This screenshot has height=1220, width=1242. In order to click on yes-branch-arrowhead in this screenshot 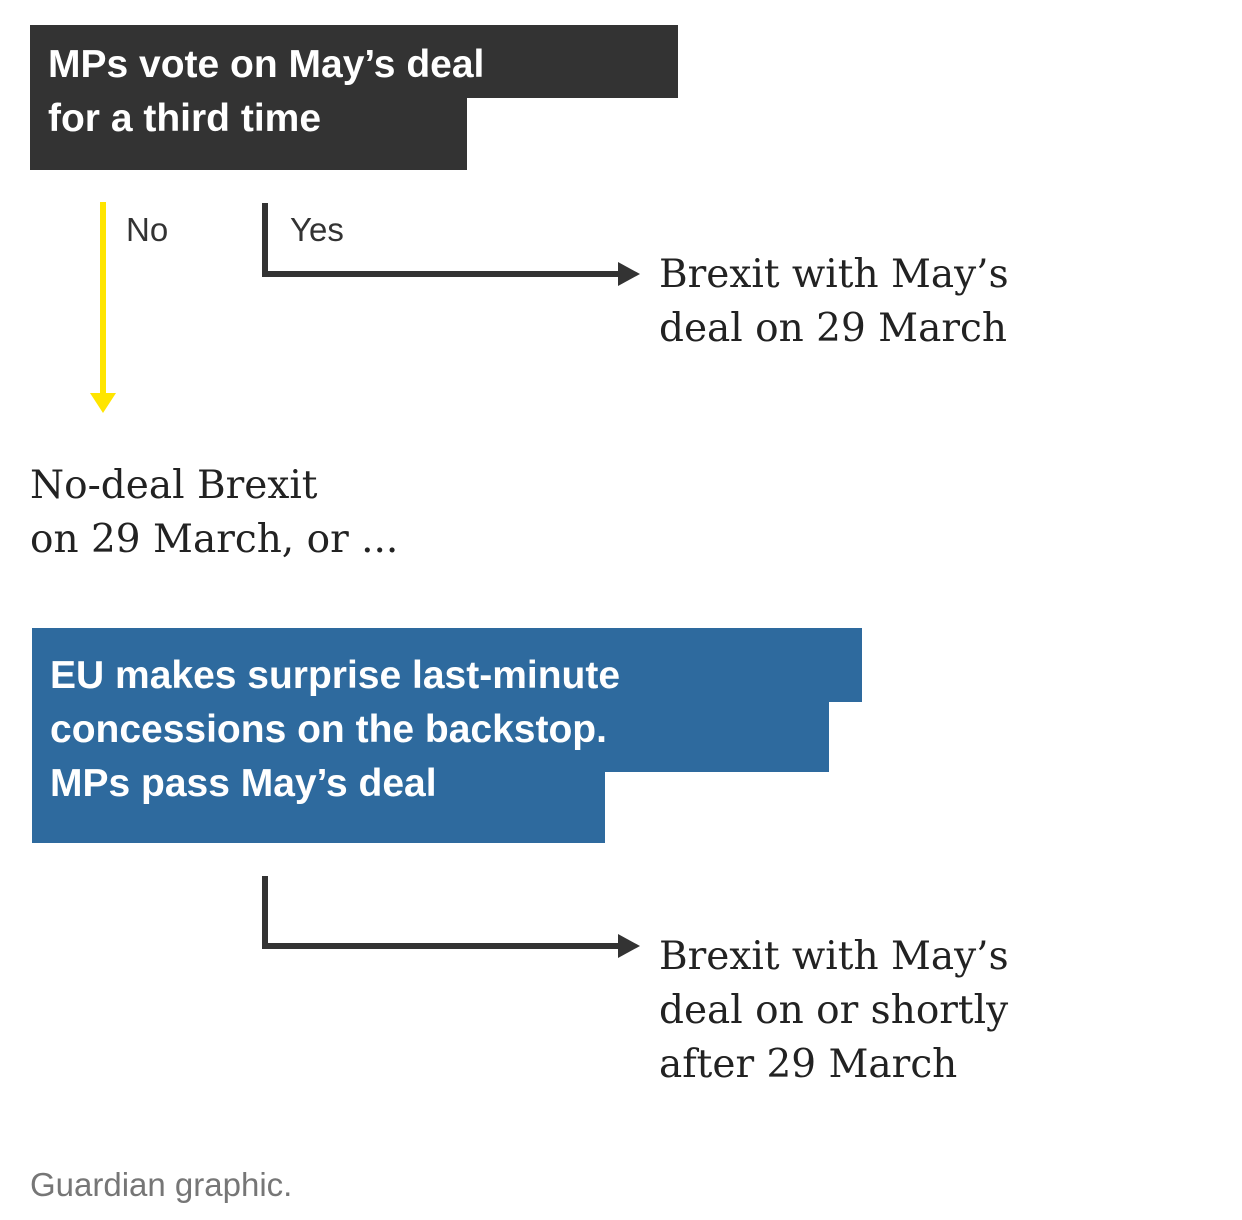, I will do `click(629, 274)`.